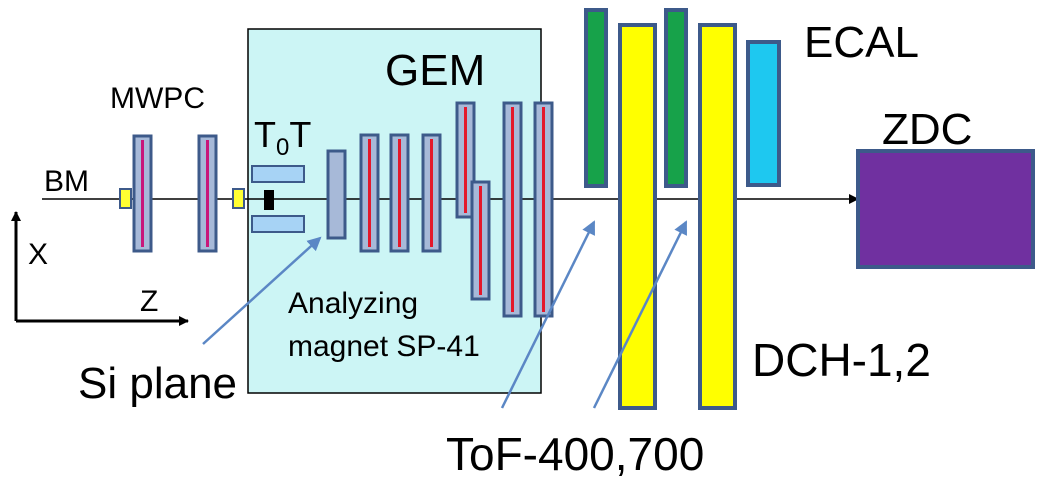 The height and width of the screenshot is (480, 1047). I want to click on magnet-label-line2: magnet SP-41, so click(384, 346).